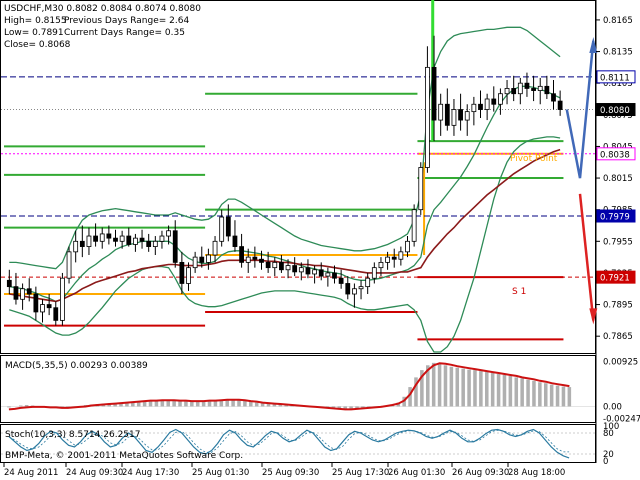 The image size is (640, 480). I want to click on stoch-tick-label: 100, so click(611, 427).